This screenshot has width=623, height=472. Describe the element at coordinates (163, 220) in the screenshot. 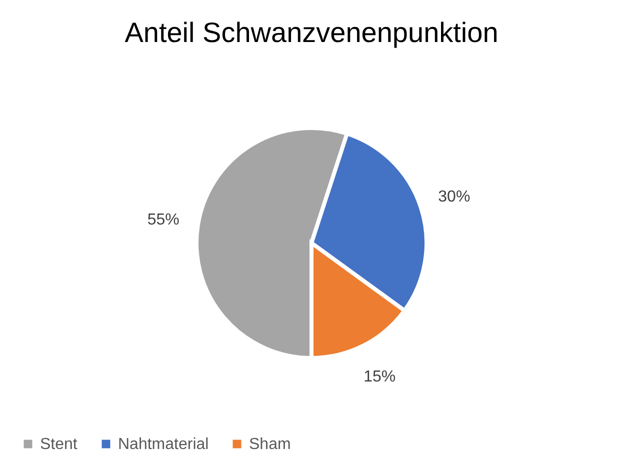

I see `data-label: 55%` at that location.